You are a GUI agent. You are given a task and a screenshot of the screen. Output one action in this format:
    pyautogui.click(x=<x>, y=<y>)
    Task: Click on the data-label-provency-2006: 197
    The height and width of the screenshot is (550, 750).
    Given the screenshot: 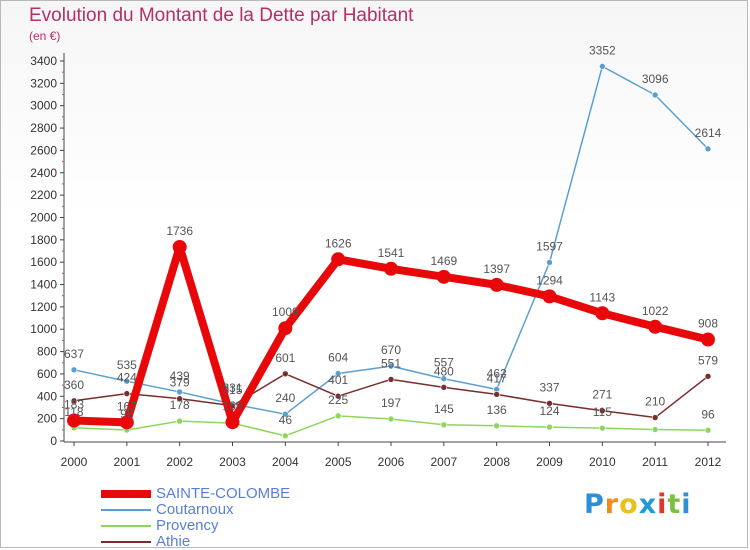 What is the action you would take?
    pyautogui.click(x=391, y=403)
    